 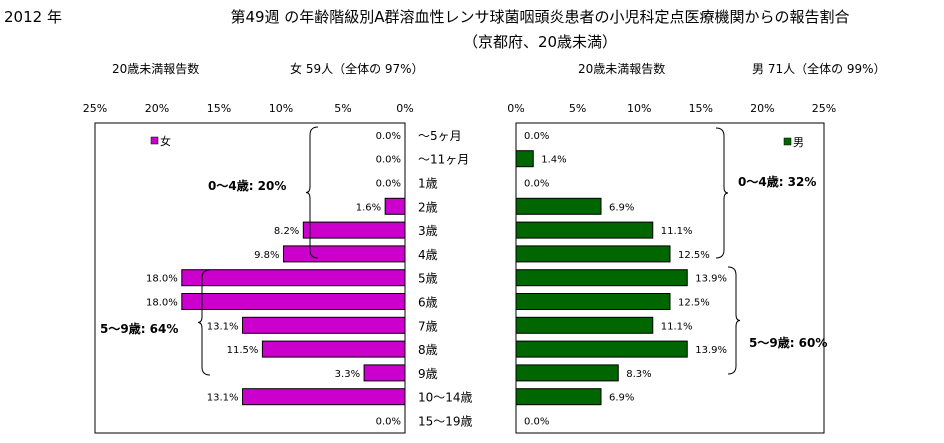 I want to click on age-category-label: 10～14歳, so click(x=445, y=398).